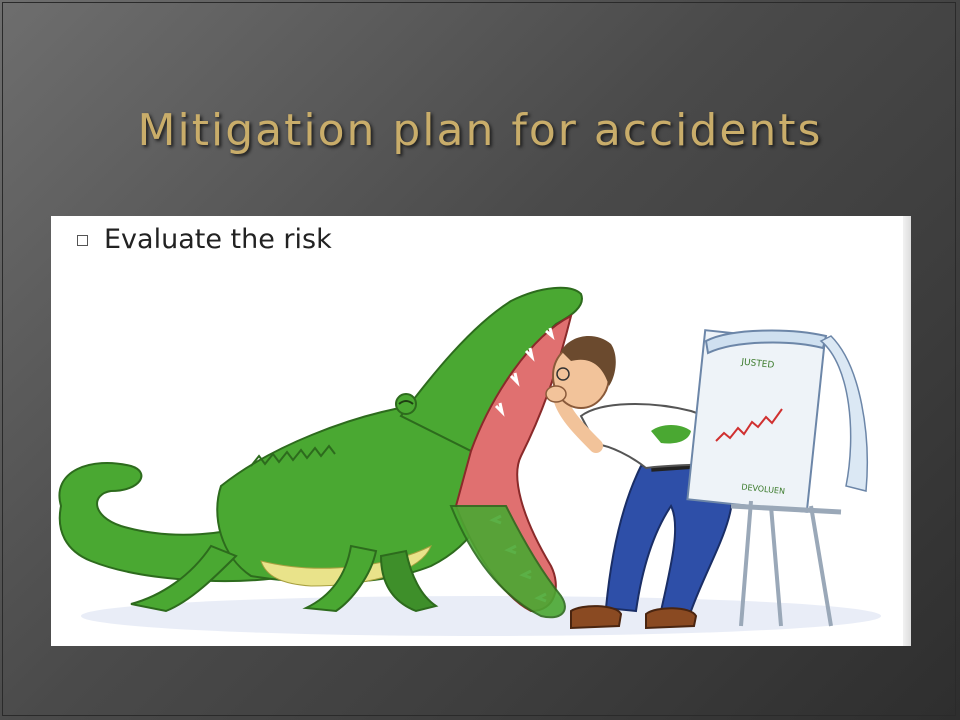  Describe the element at coordinates (907, 431) in the screenshot. I see `panel-edge` at that location.